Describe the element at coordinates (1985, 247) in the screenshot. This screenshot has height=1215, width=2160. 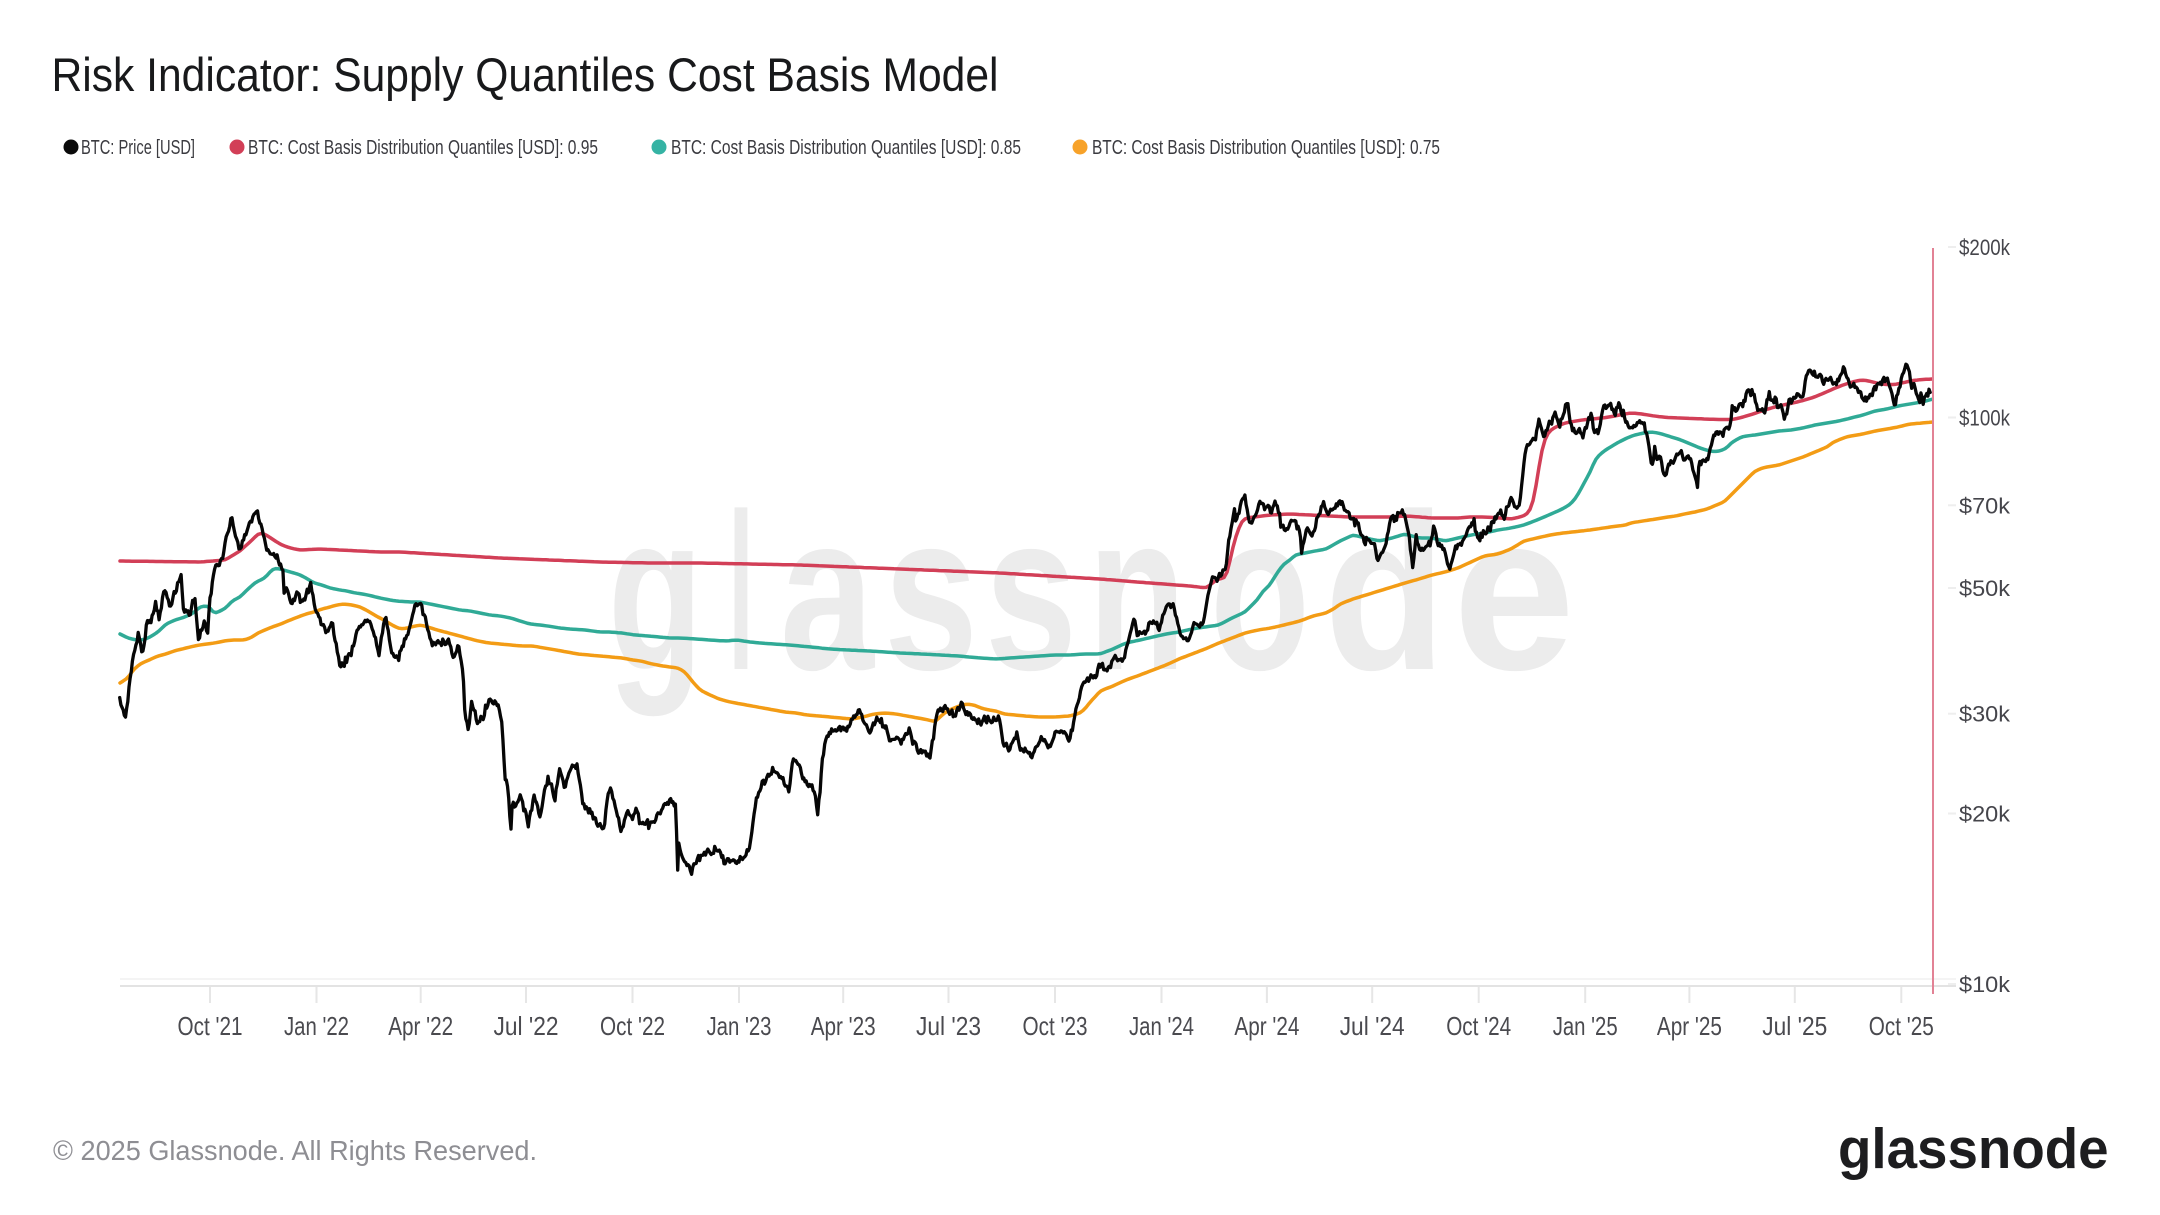
I see `svg-text: $200k` at that location.